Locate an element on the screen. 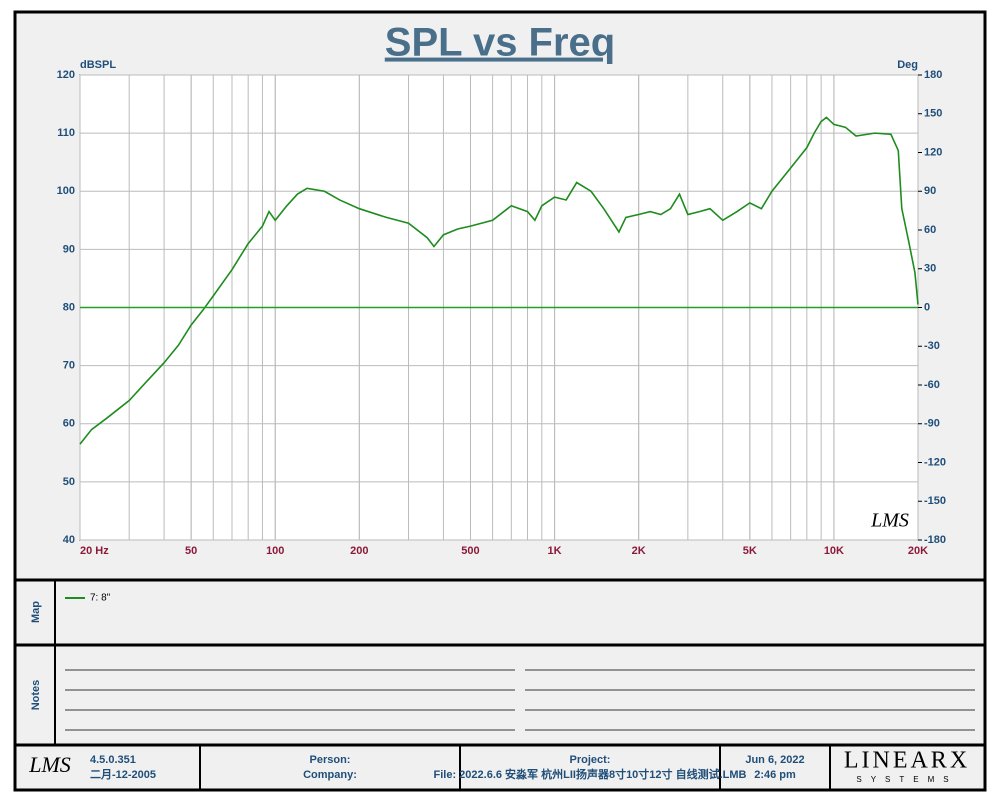 This screenshot has width=1000, height=800. x-tick-label: 50 is located at coordinates (191, 551).